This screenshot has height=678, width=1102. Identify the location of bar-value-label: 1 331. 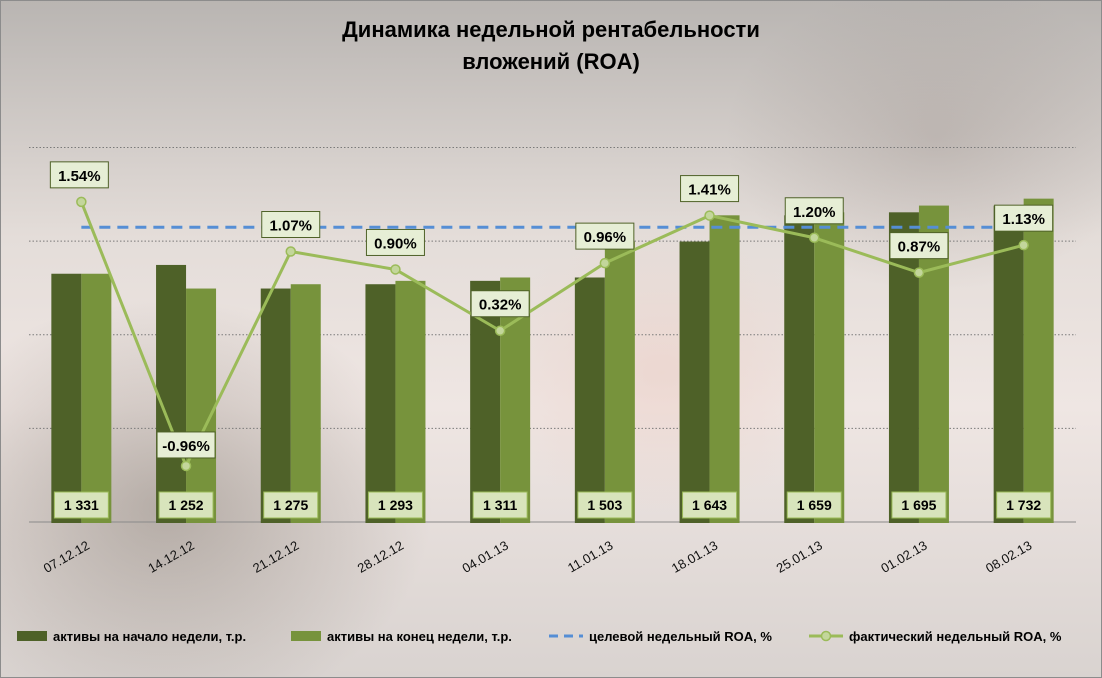
(81, 505).